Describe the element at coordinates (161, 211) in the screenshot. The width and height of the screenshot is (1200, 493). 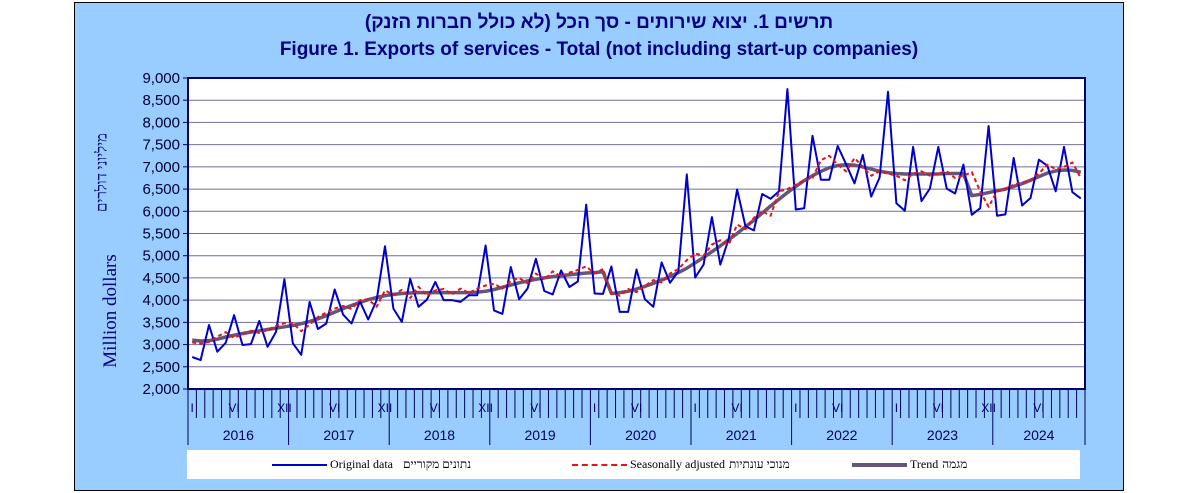
I see `y-tick-label: 6,000` at that location.